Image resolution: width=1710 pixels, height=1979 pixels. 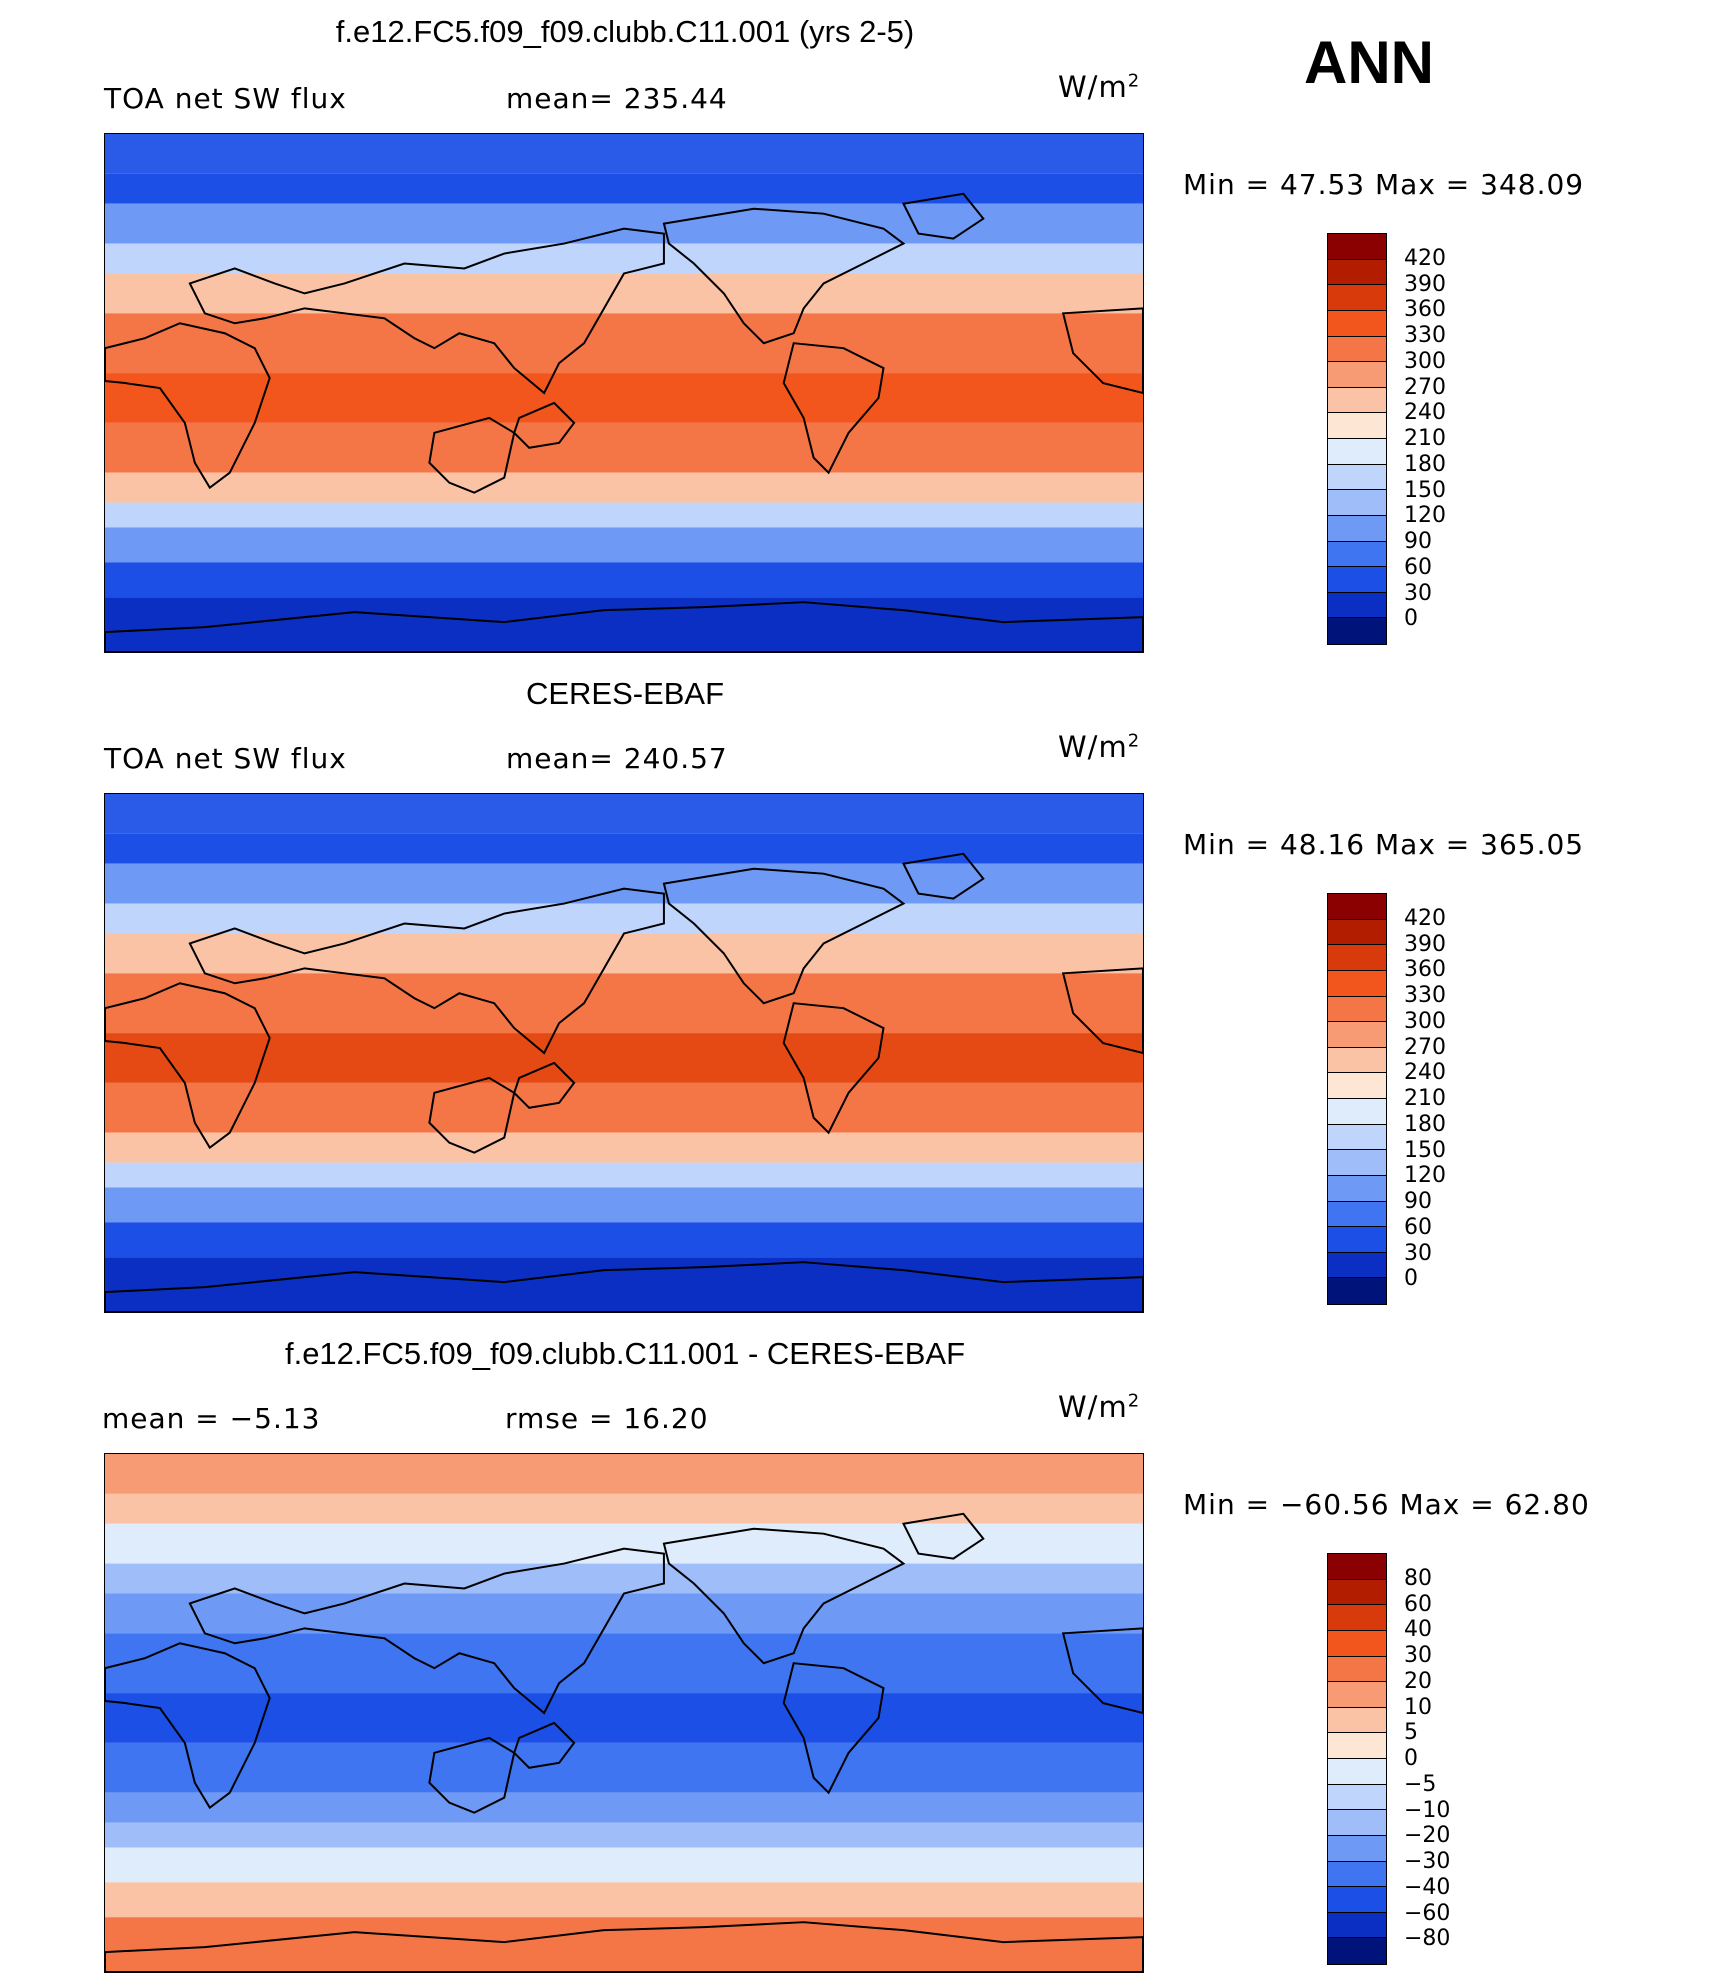 What do you see at coordinates (1386, 1504) in the screenshot?
I see `minmax-label: Min = −60.56 Max = 62.80` at bounding box center [1386, 1504].